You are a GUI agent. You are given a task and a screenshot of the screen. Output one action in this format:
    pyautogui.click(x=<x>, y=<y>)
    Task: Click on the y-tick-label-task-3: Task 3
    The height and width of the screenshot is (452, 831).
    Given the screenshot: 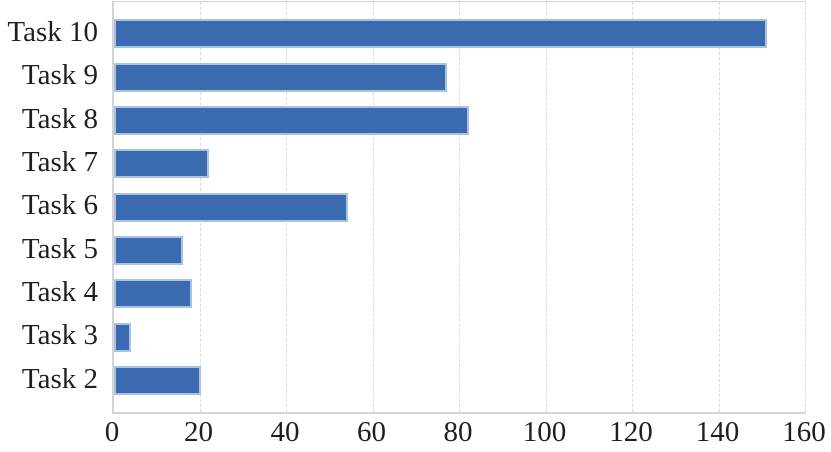 What is the action you would take?
    pyautogui.click(x=59, y=335)
    